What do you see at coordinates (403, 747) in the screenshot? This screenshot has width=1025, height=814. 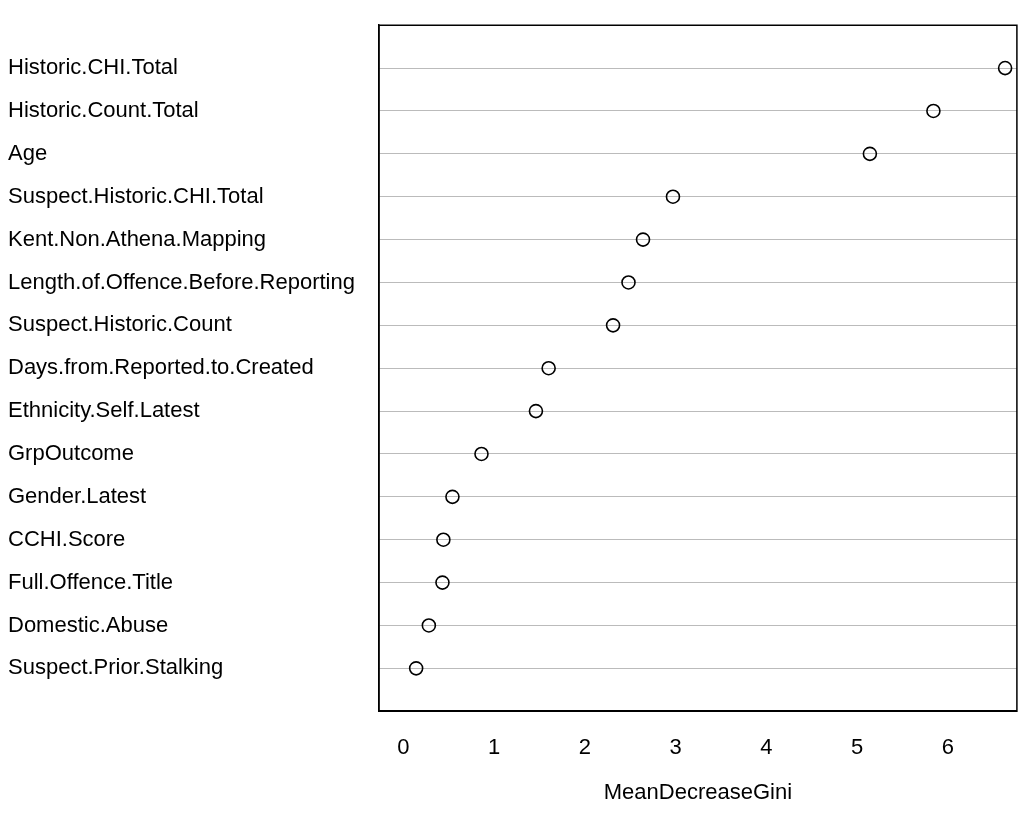 I see `x-tick-label: 0` at bounding box center [403, 747].